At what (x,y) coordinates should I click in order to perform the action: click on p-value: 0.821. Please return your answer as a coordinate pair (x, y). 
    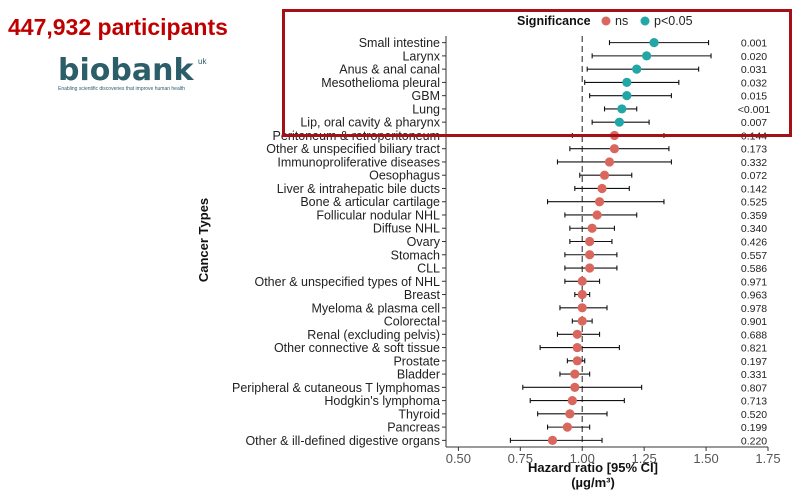
    Looking at the image, I should click on (754, 349).